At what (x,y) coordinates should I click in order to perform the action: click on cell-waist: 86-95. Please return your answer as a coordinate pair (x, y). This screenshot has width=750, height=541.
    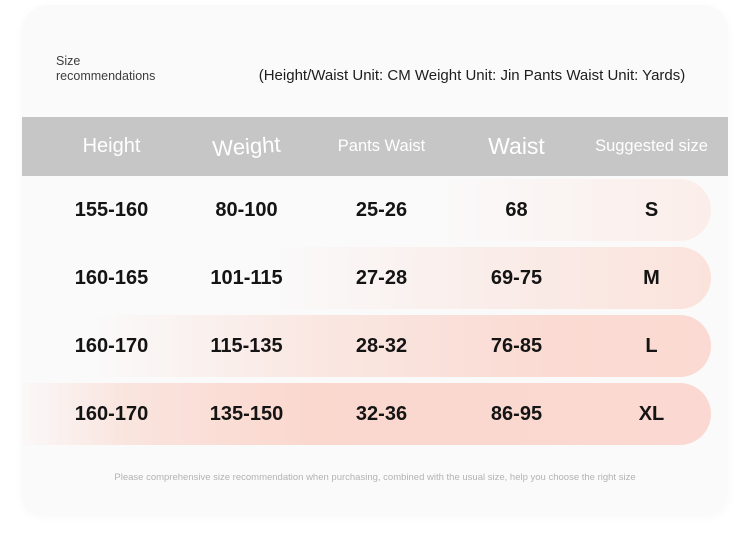
    Looking at the image, I should click on (516, 413).